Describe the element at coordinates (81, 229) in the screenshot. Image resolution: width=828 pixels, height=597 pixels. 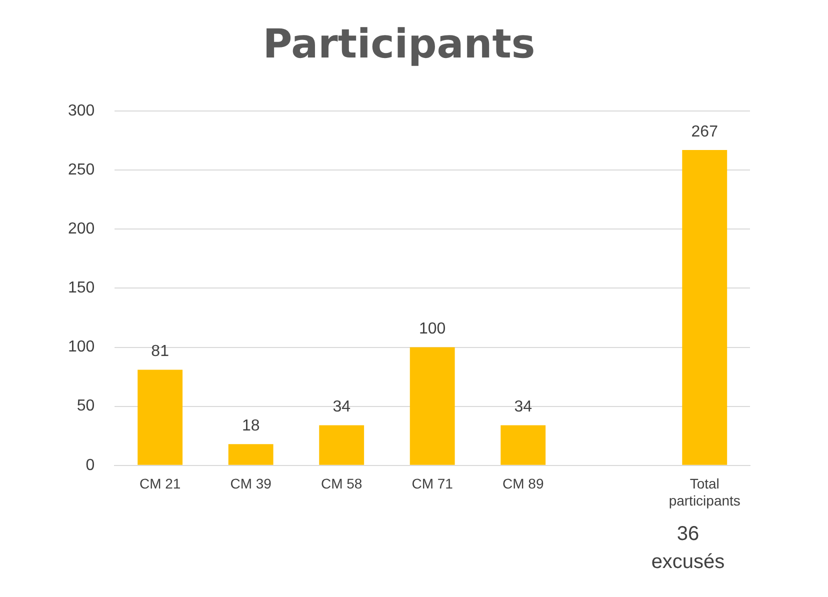
I see `y-tick-label: 200` at that location.